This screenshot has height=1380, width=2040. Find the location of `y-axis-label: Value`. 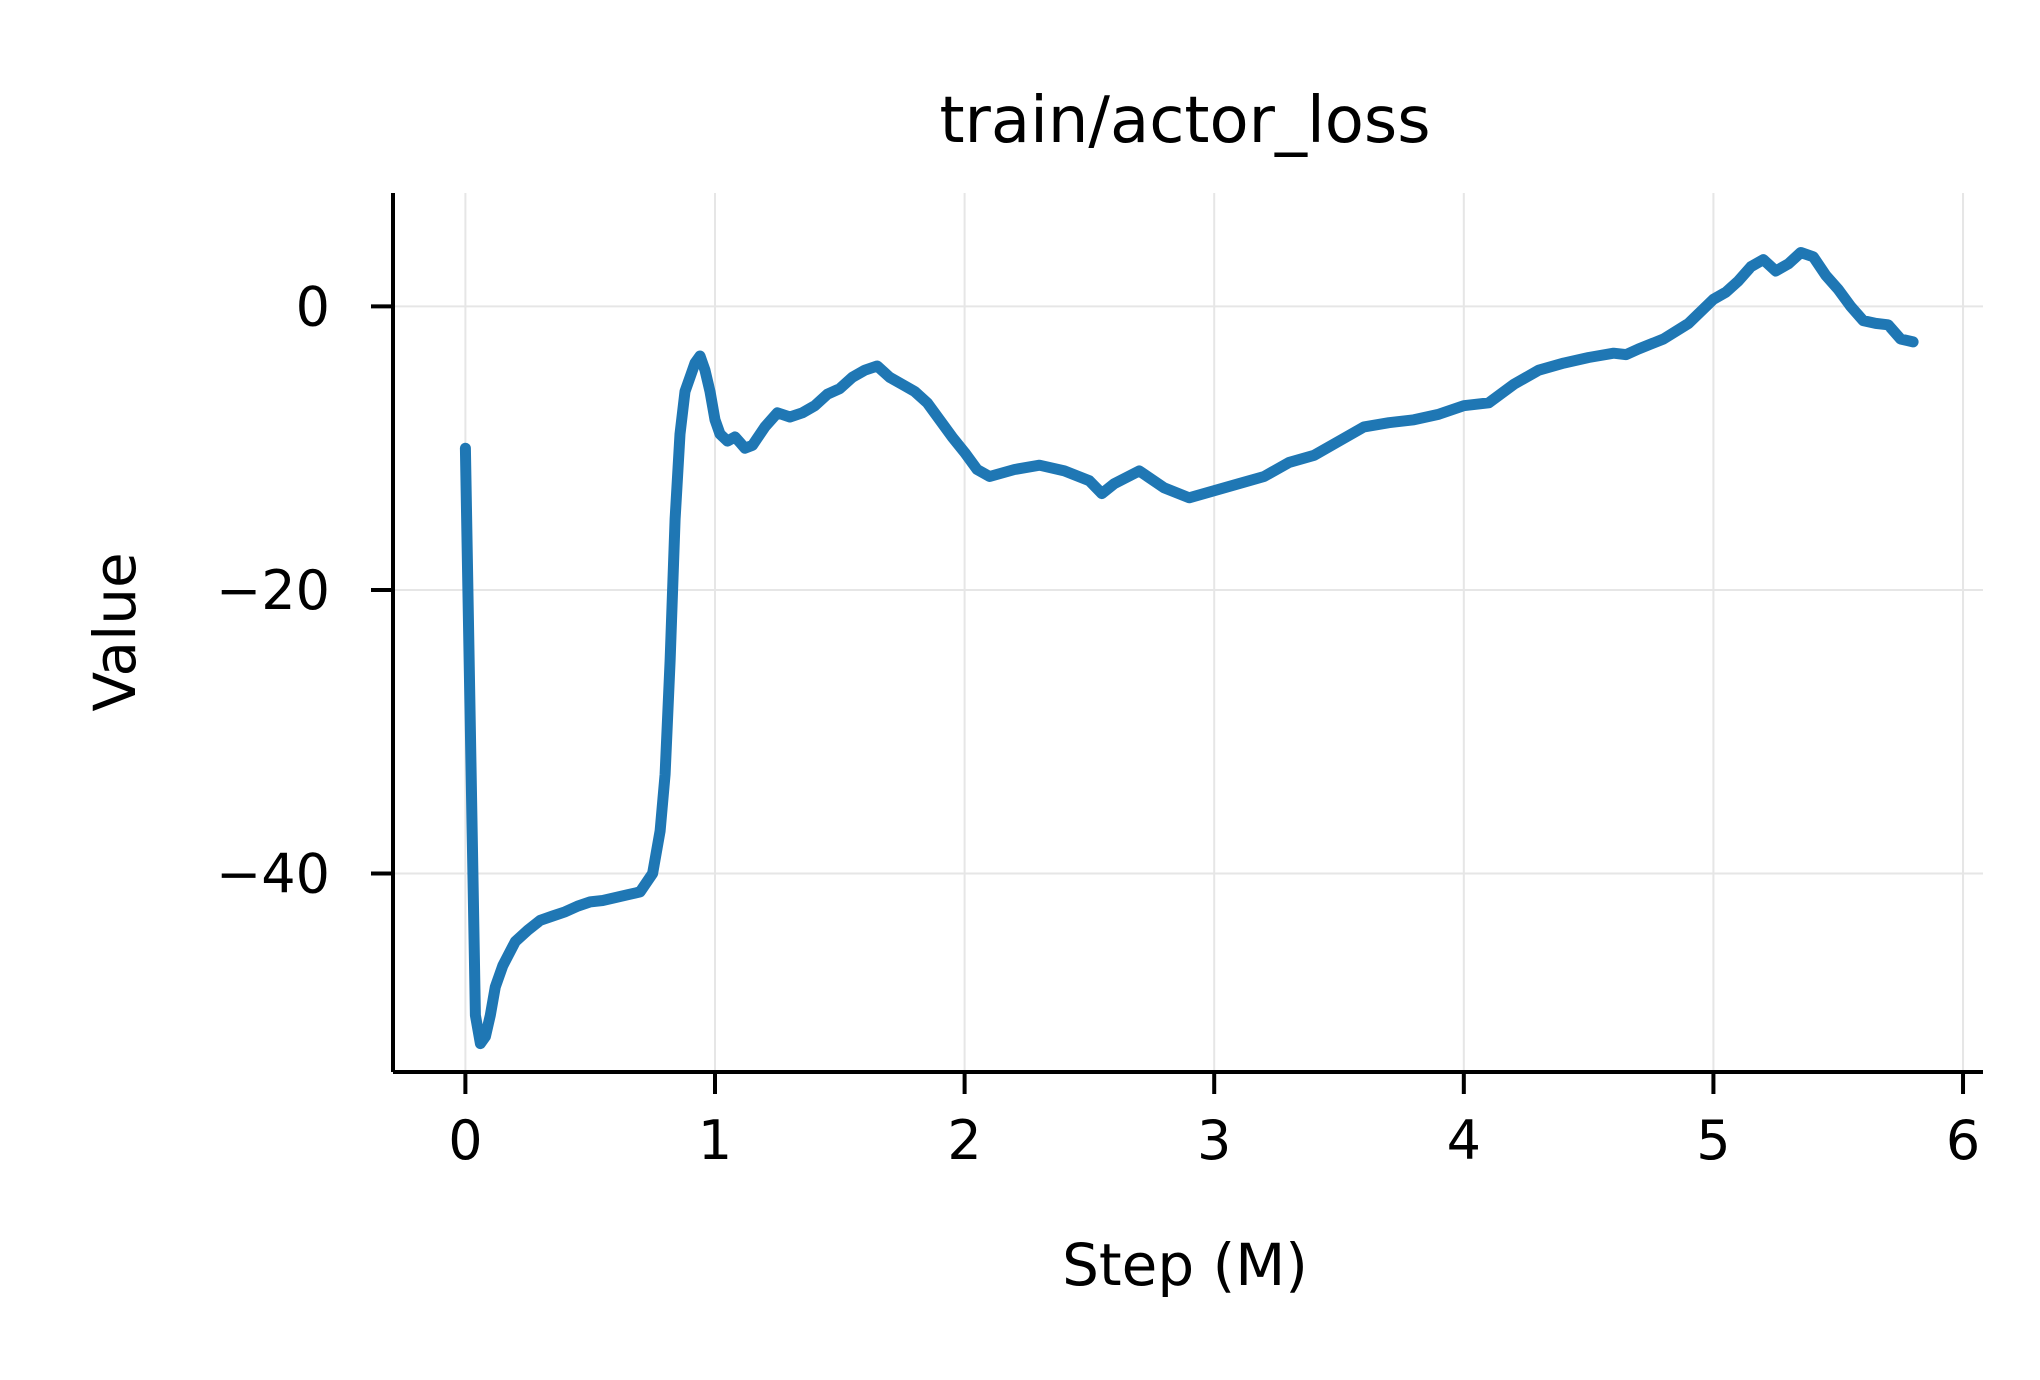

y-axis-label: Value is located at coordinates (115, 631).